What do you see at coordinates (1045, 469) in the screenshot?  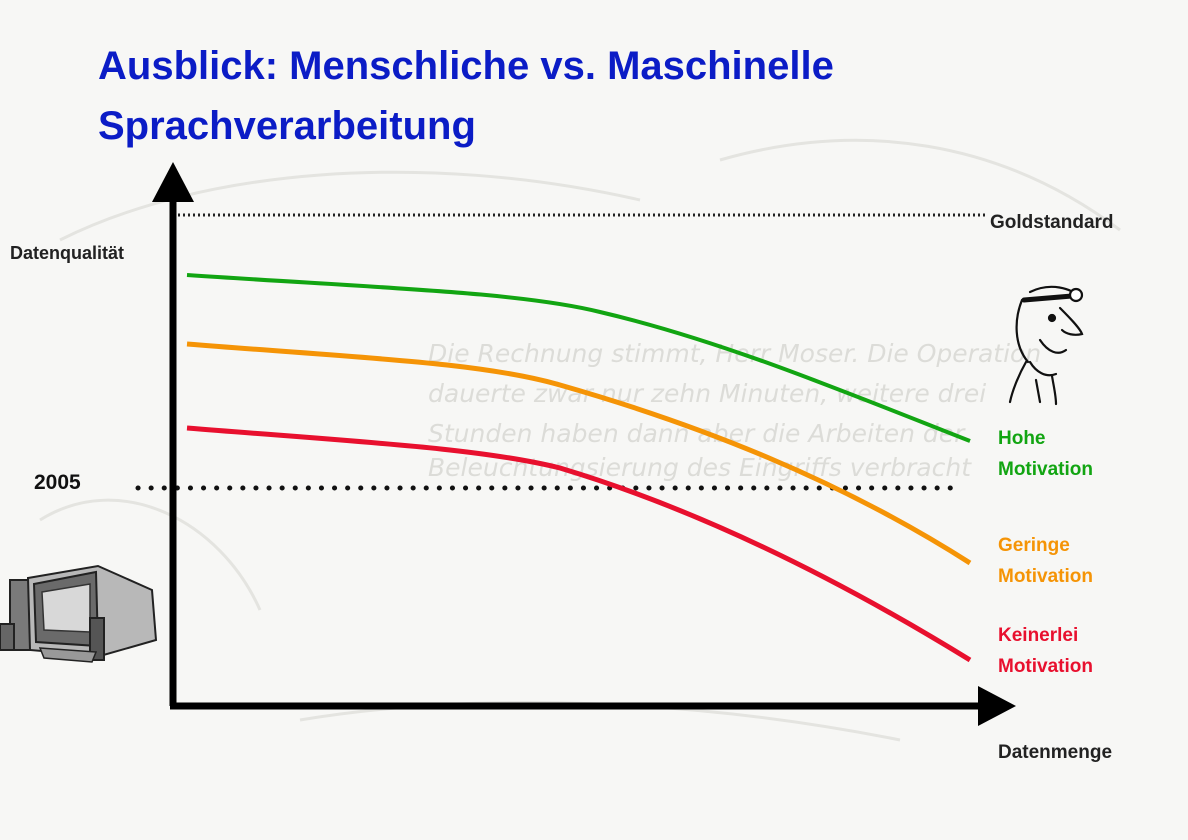 I see `label-hohe-line2: Motivation` at bounding box center [1045, 469].